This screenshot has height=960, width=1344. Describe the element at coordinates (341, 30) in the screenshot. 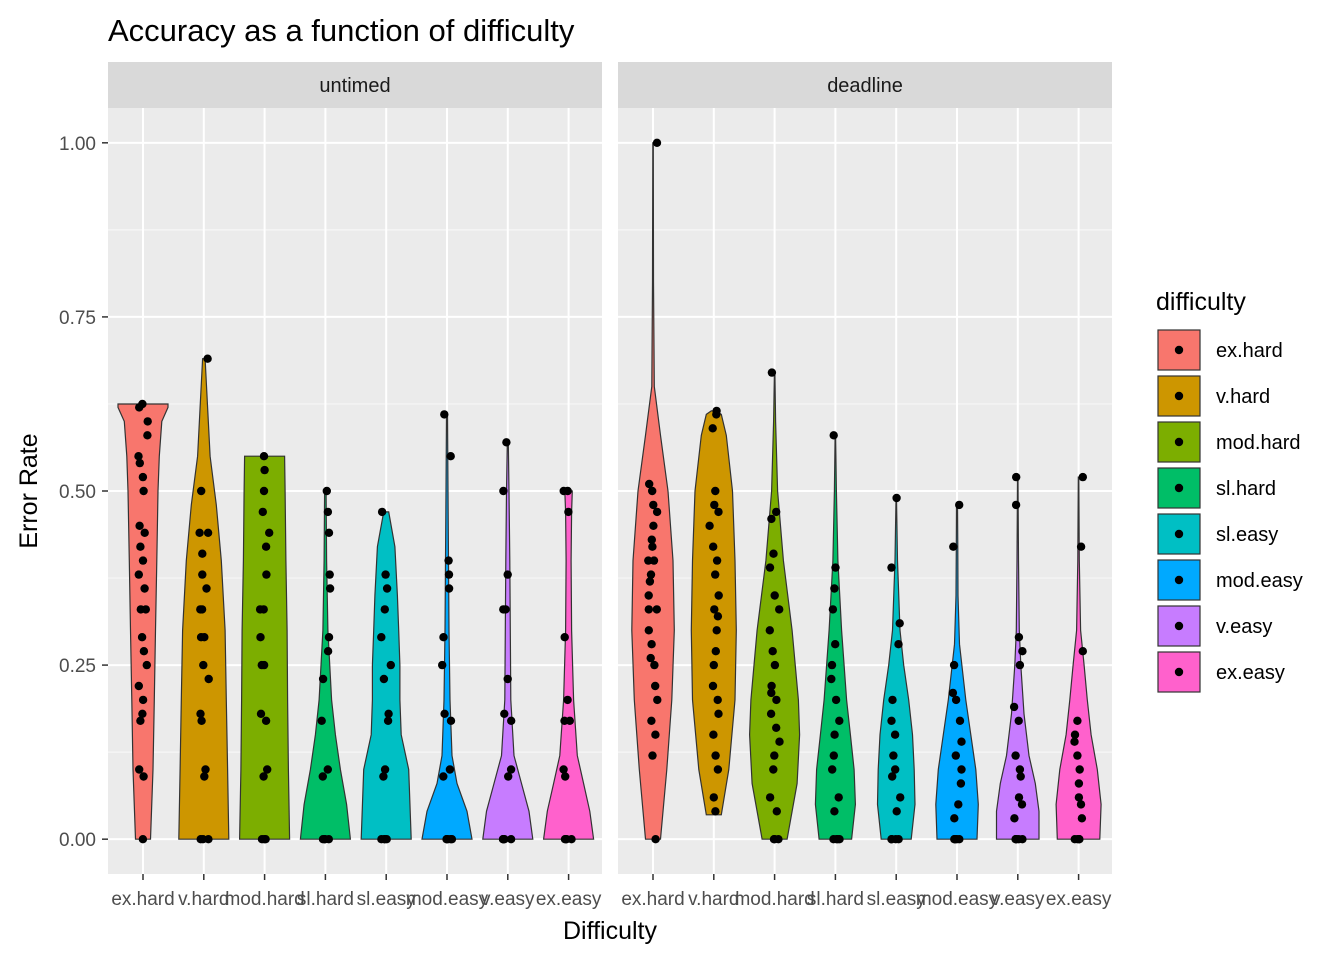

I see `chart-title: Accuracy as a function of difficulty` at that location.